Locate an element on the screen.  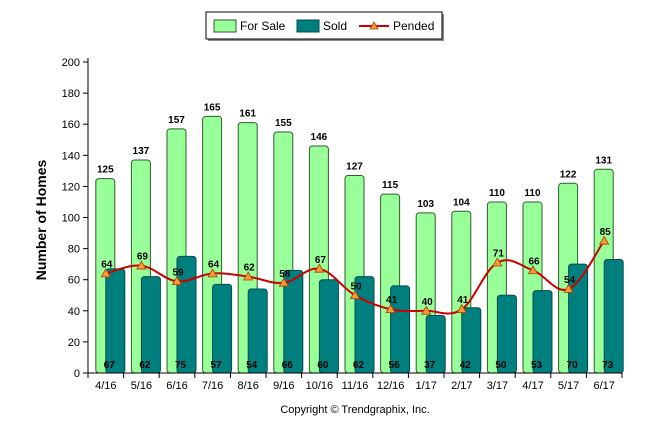
y-axis: 0 20 40 60 80 100 120 140 160 180 200 is located at coordinates (75, 218).